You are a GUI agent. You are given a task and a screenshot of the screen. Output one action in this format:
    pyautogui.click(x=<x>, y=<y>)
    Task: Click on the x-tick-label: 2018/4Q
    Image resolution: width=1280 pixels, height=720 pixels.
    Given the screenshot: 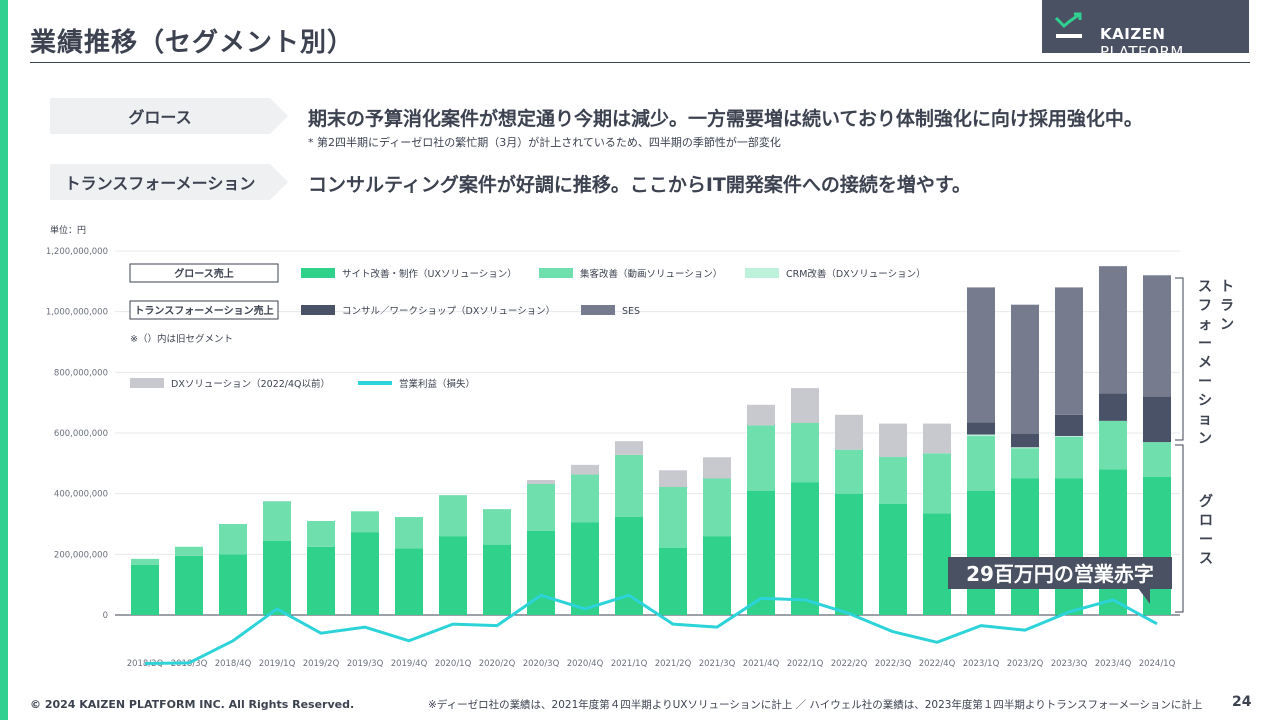 What is the action you would take?
    pyautogui.click(x=233, y=664)
    